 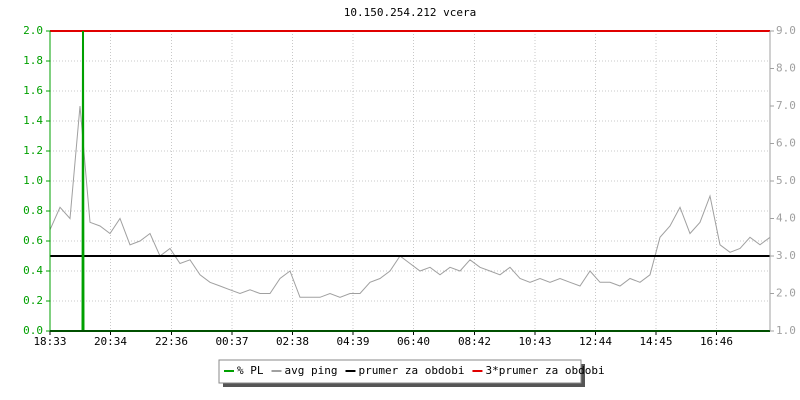 I want to click on x-tick-label: 16:46, so click(x=716, y=341).